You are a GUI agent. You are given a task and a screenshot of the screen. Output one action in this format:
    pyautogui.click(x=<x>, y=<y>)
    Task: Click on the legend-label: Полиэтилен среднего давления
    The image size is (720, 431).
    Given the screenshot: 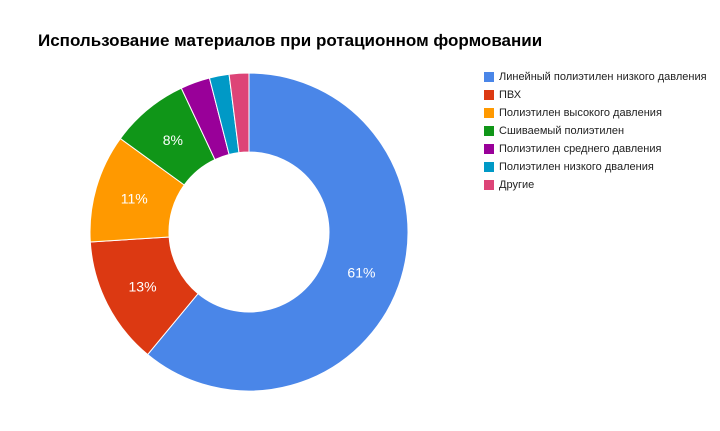 What is the action you would take?
    pyautogui.click(x=580, y=149)
    